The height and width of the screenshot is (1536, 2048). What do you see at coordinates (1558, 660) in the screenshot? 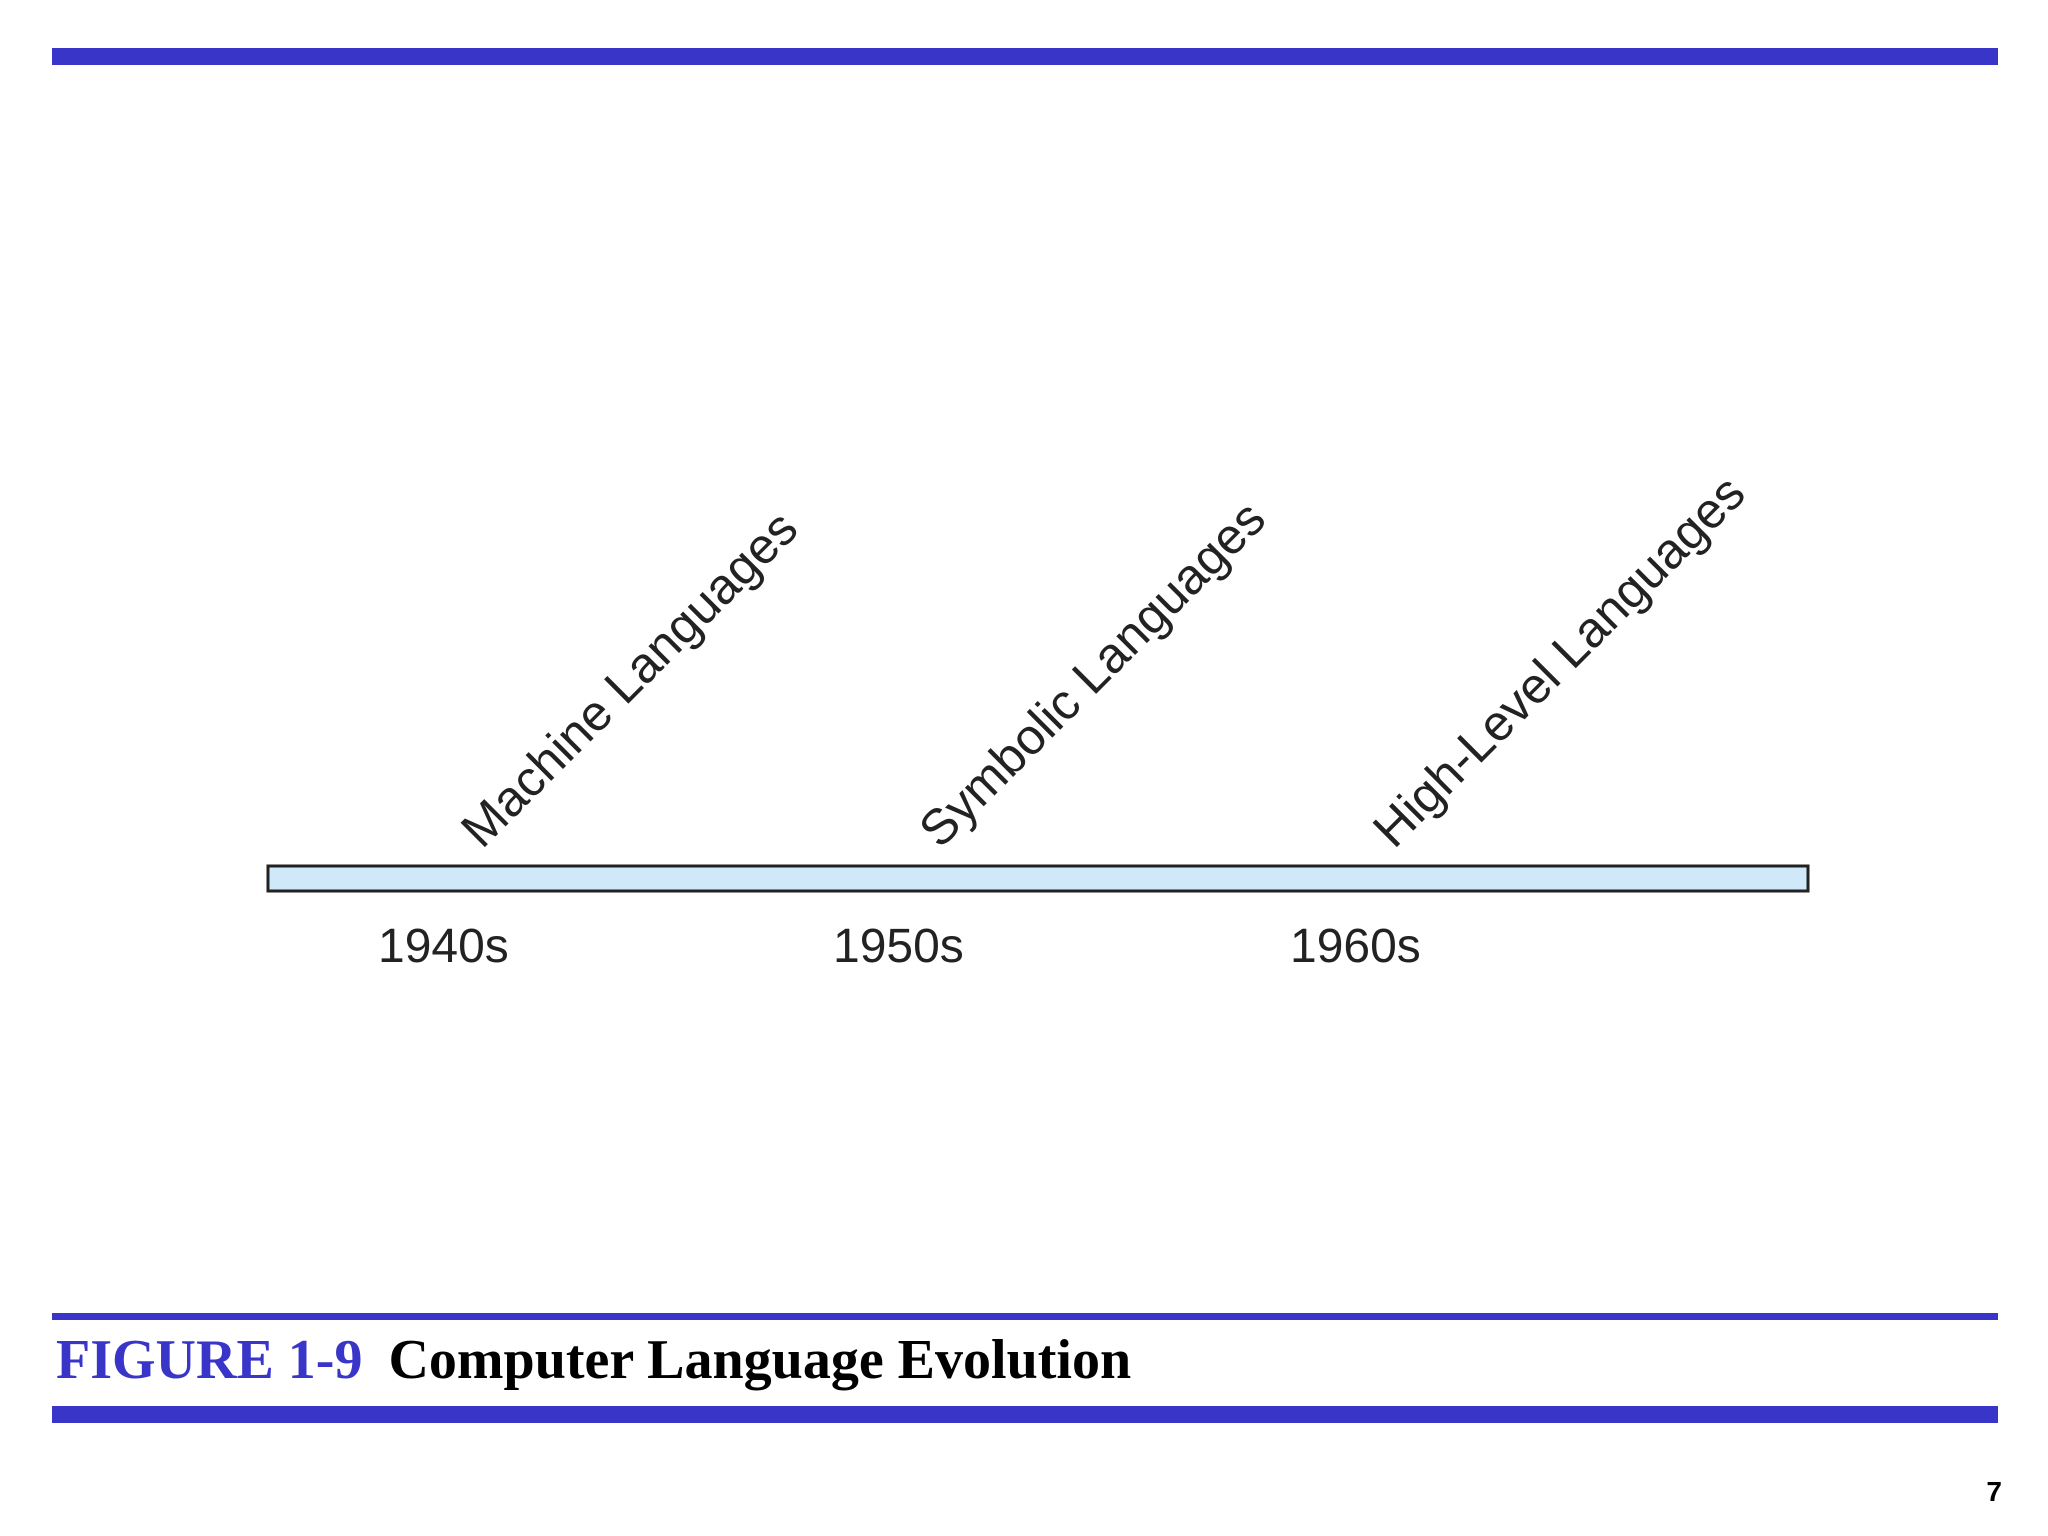
I see `language-label-high-level: High-Level Languages` at bounding box center [1558, 660].